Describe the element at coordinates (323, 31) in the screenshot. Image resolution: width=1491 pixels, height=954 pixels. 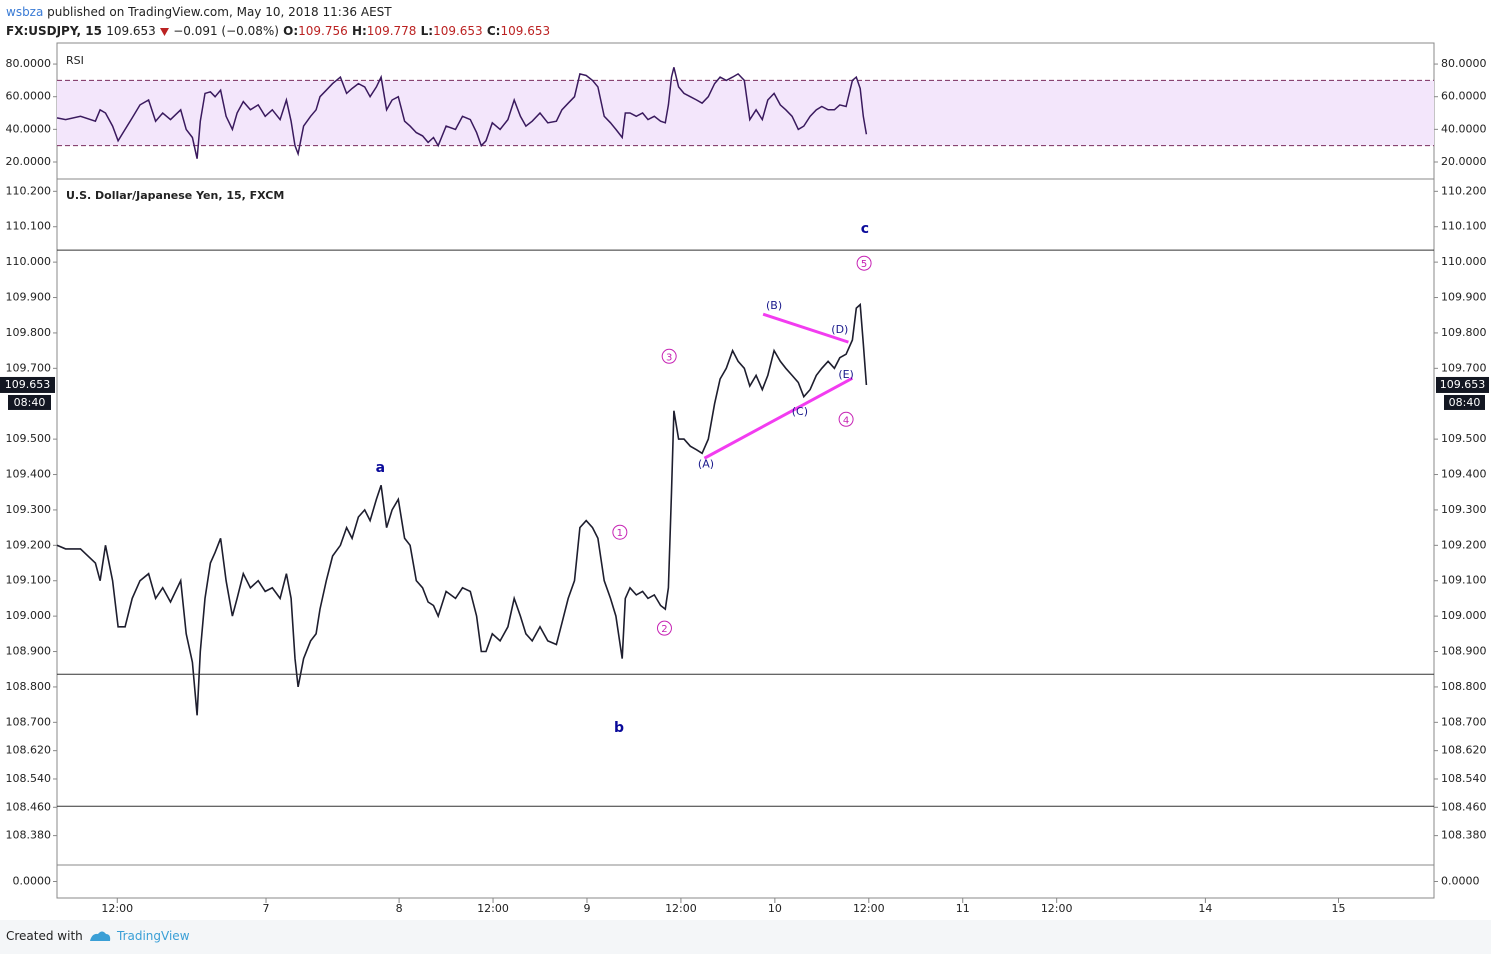
I see `o: 109.756` at that location.